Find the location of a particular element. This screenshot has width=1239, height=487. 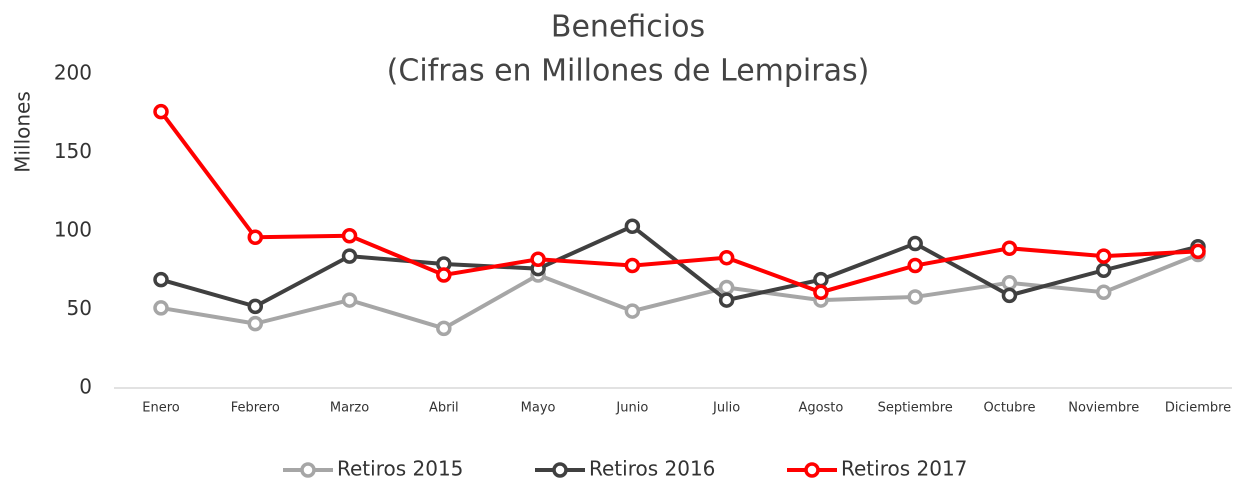

y-tick-label: 0 is located at coordinates (85, 387).